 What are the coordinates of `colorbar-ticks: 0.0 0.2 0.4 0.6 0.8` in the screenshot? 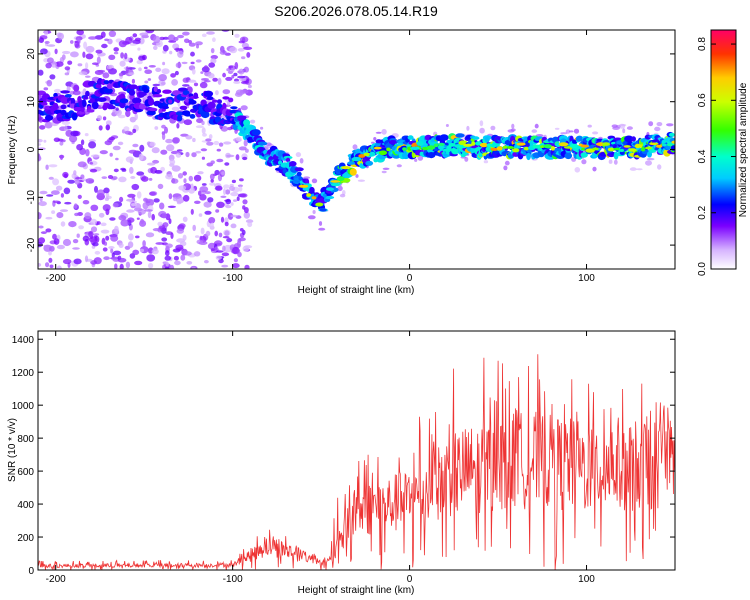 It's located at (716, 156).